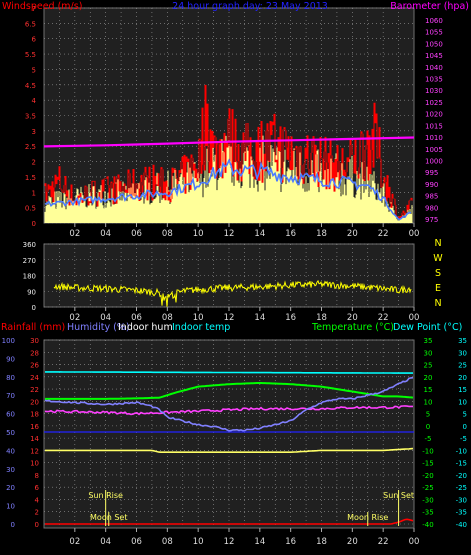  What do you see at coordinates (434, 150) in the screenshot?
I see `baro-ytick-label: 1005` at bounding box center [434, 150].